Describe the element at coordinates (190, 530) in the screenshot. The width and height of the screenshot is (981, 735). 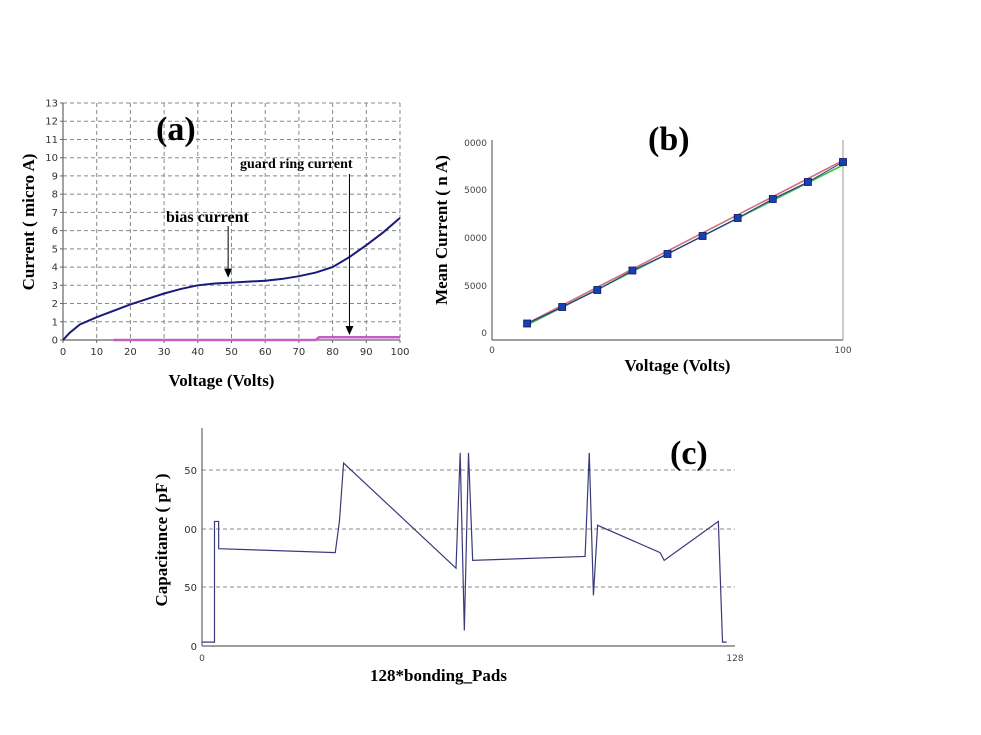
I see `y-tick-label: 00` at that location.